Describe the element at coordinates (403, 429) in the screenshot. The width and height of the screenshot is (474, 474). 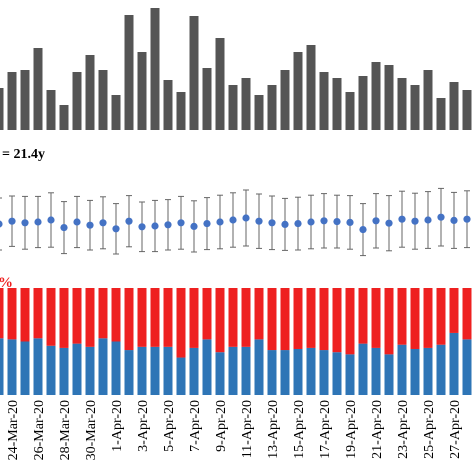
I see `x-tick-label: 23-Apr-20` at that location.